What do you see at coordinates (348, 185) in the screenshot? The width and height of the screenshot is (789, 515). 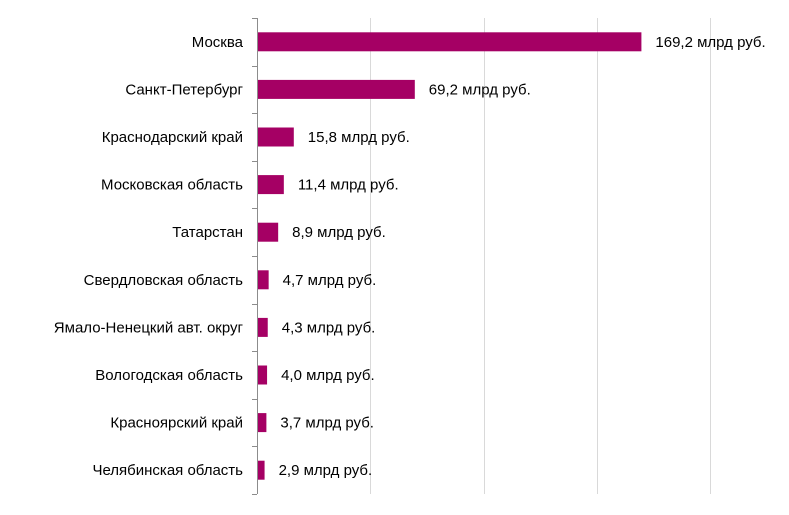 I see `data-label: 11,4 млрд руб.` at bounding box center [348, 185].